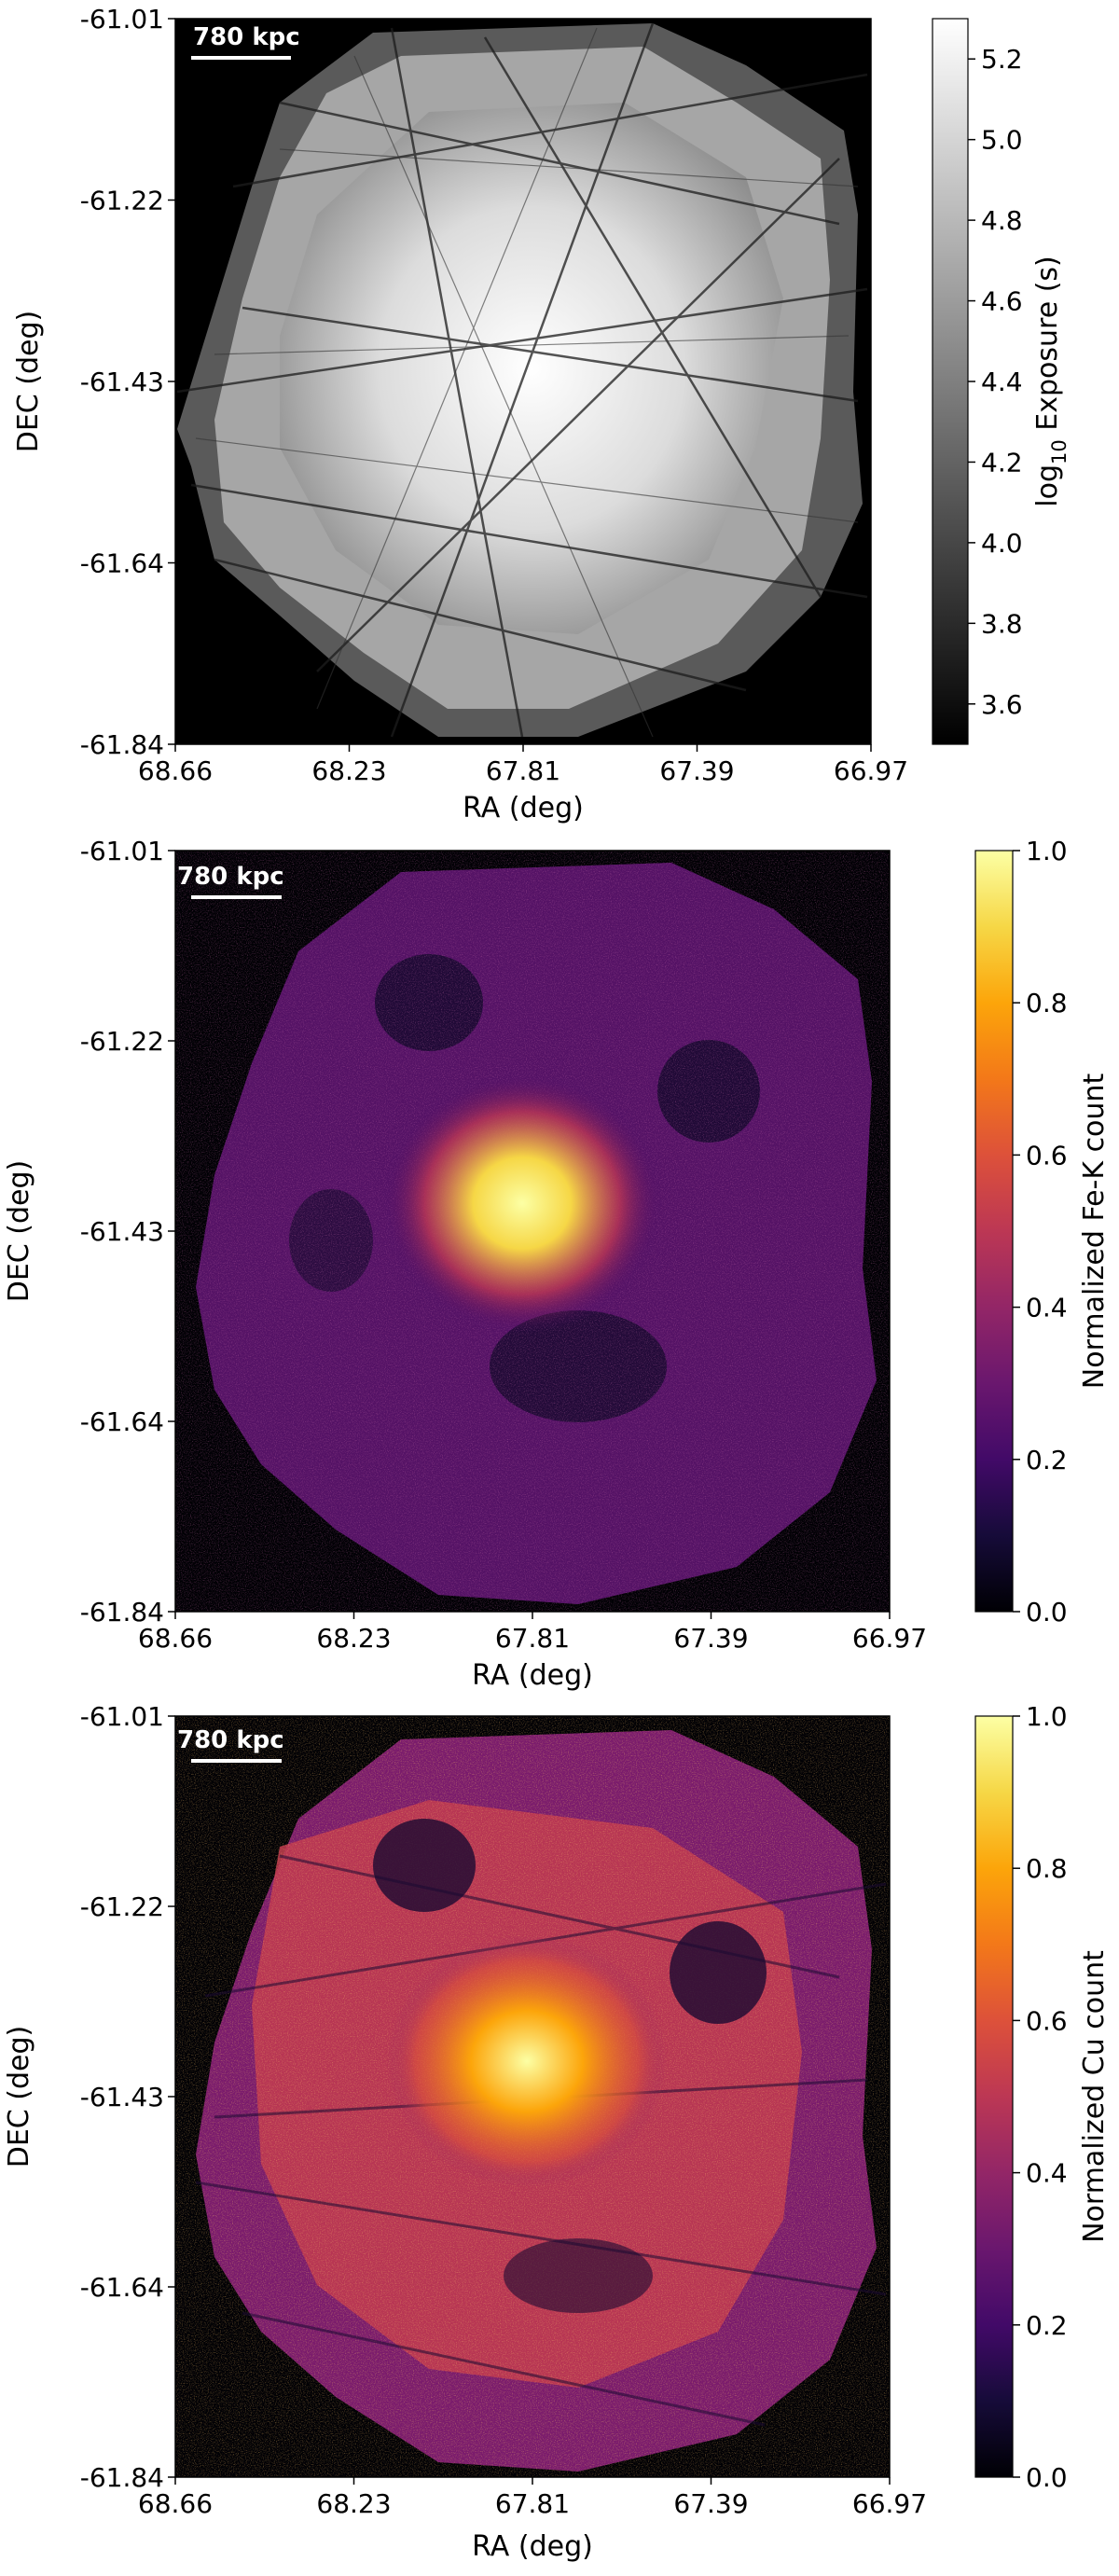 Image resolution: width=1119 pixels, height=2576 pixels. I want to click on colorbar-tick-label: 3.8, so click(1002, 623).